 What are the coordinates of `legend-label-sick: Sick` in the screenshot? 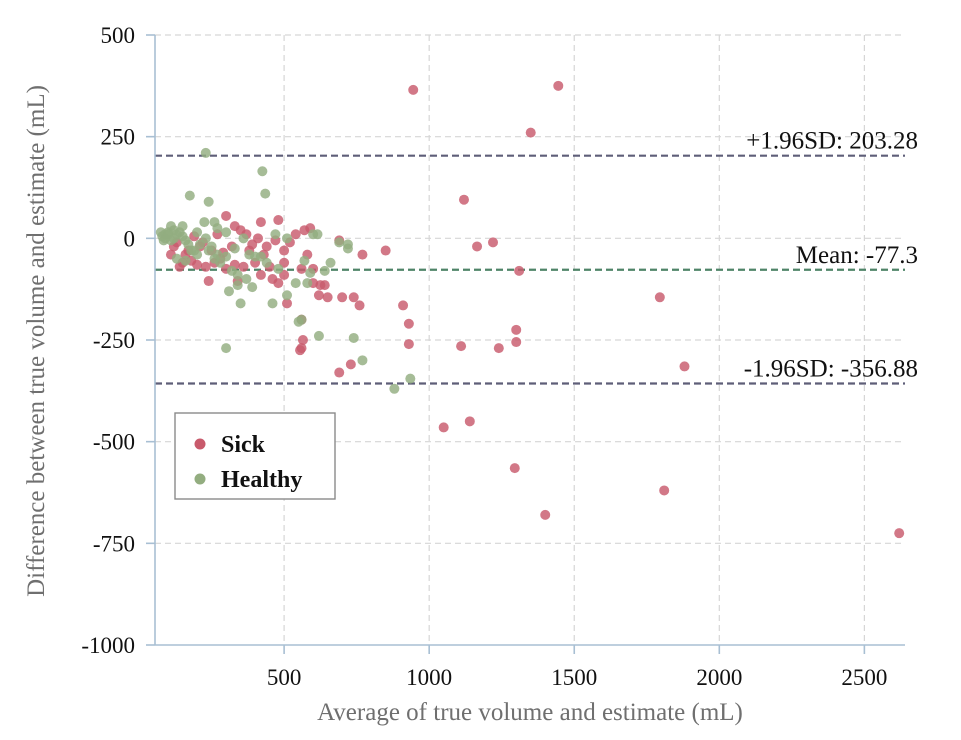 It's located at (243, 445).